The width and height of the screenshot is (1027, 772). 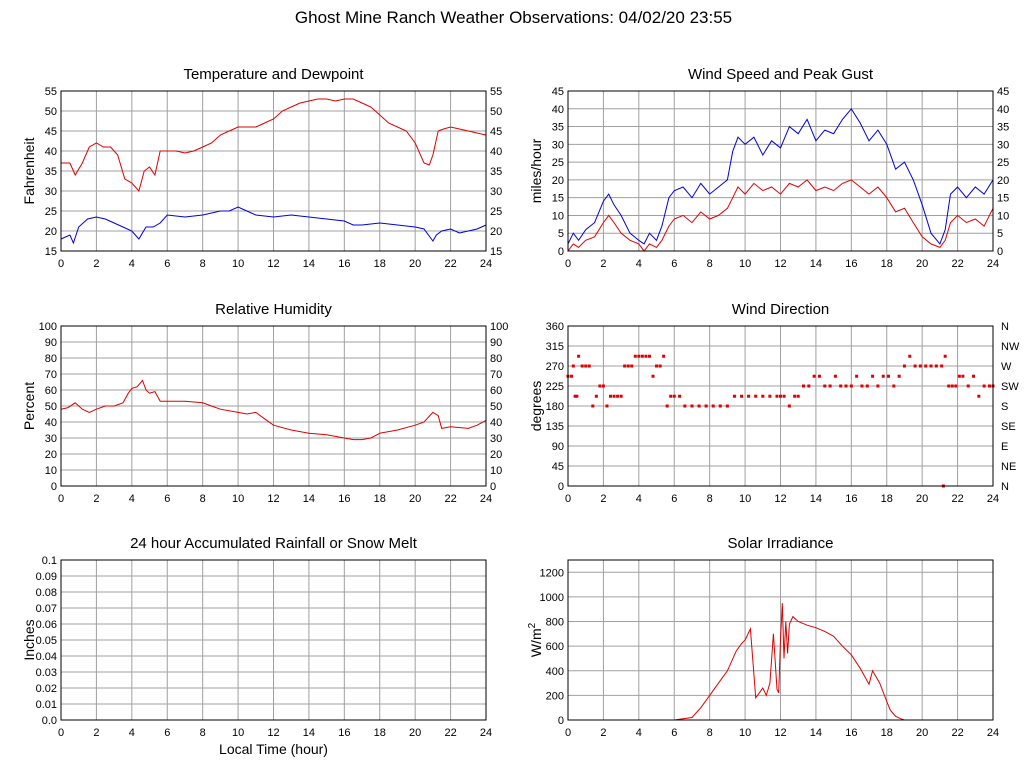 I want to click on chart-title: Relative Humidity, so click(x=273, y=309).